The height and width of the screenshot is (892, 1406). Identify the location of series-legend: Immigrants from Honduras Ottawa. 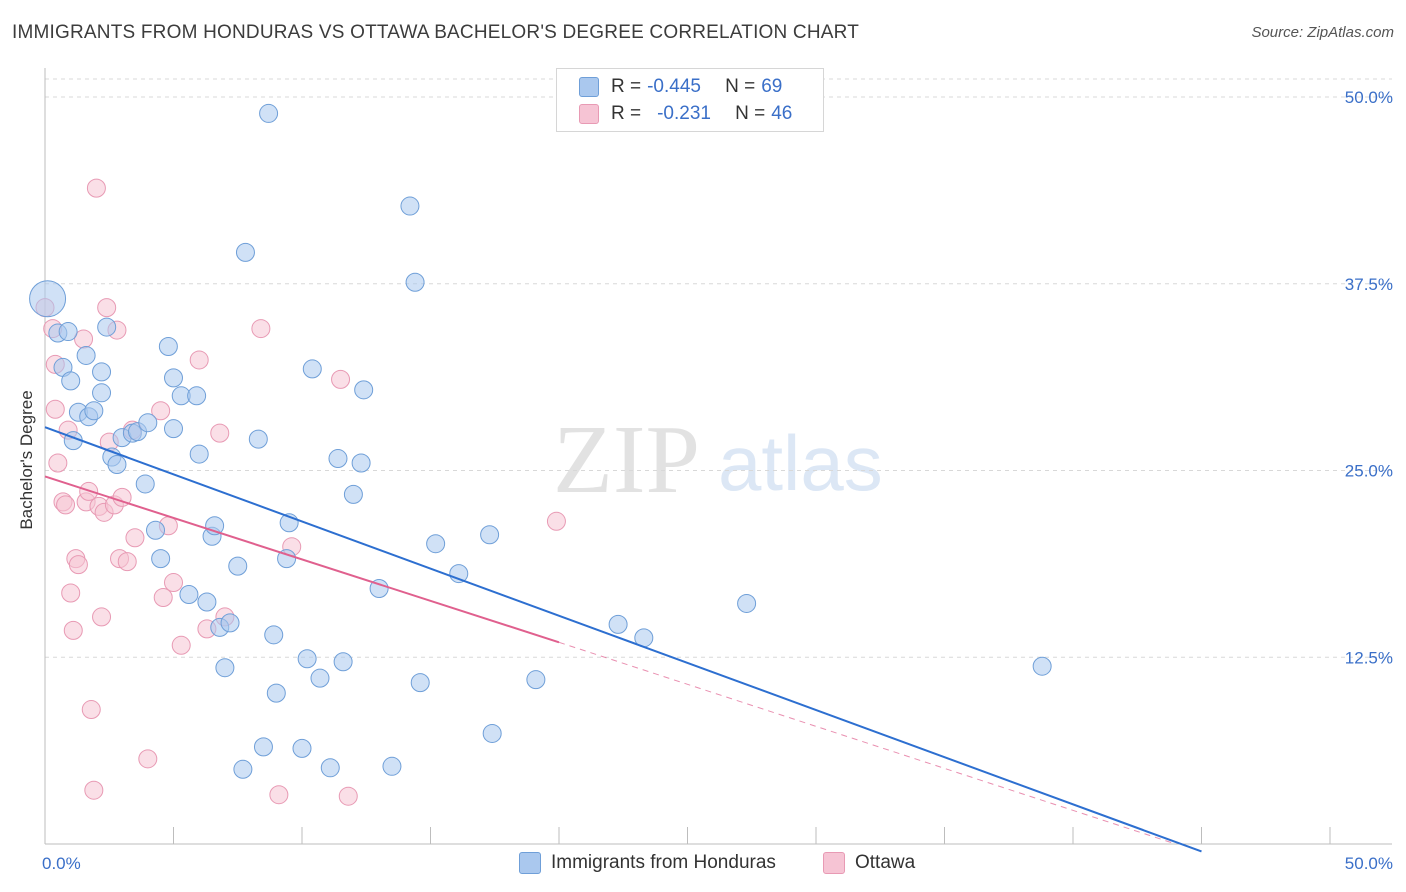
(703, 865).